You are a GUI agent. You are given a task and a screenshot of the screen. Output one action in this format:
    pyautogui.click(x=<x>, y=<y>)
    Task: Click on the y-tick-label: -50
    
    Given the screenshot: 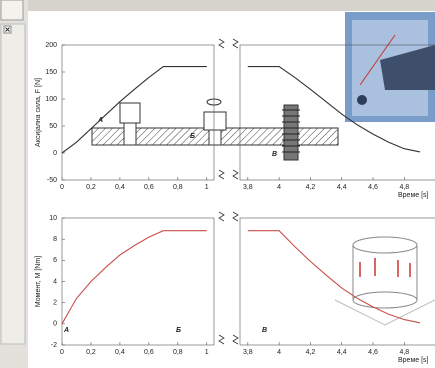 What is the action you would take?
    pyautogui.click(x=52, y=180)
    